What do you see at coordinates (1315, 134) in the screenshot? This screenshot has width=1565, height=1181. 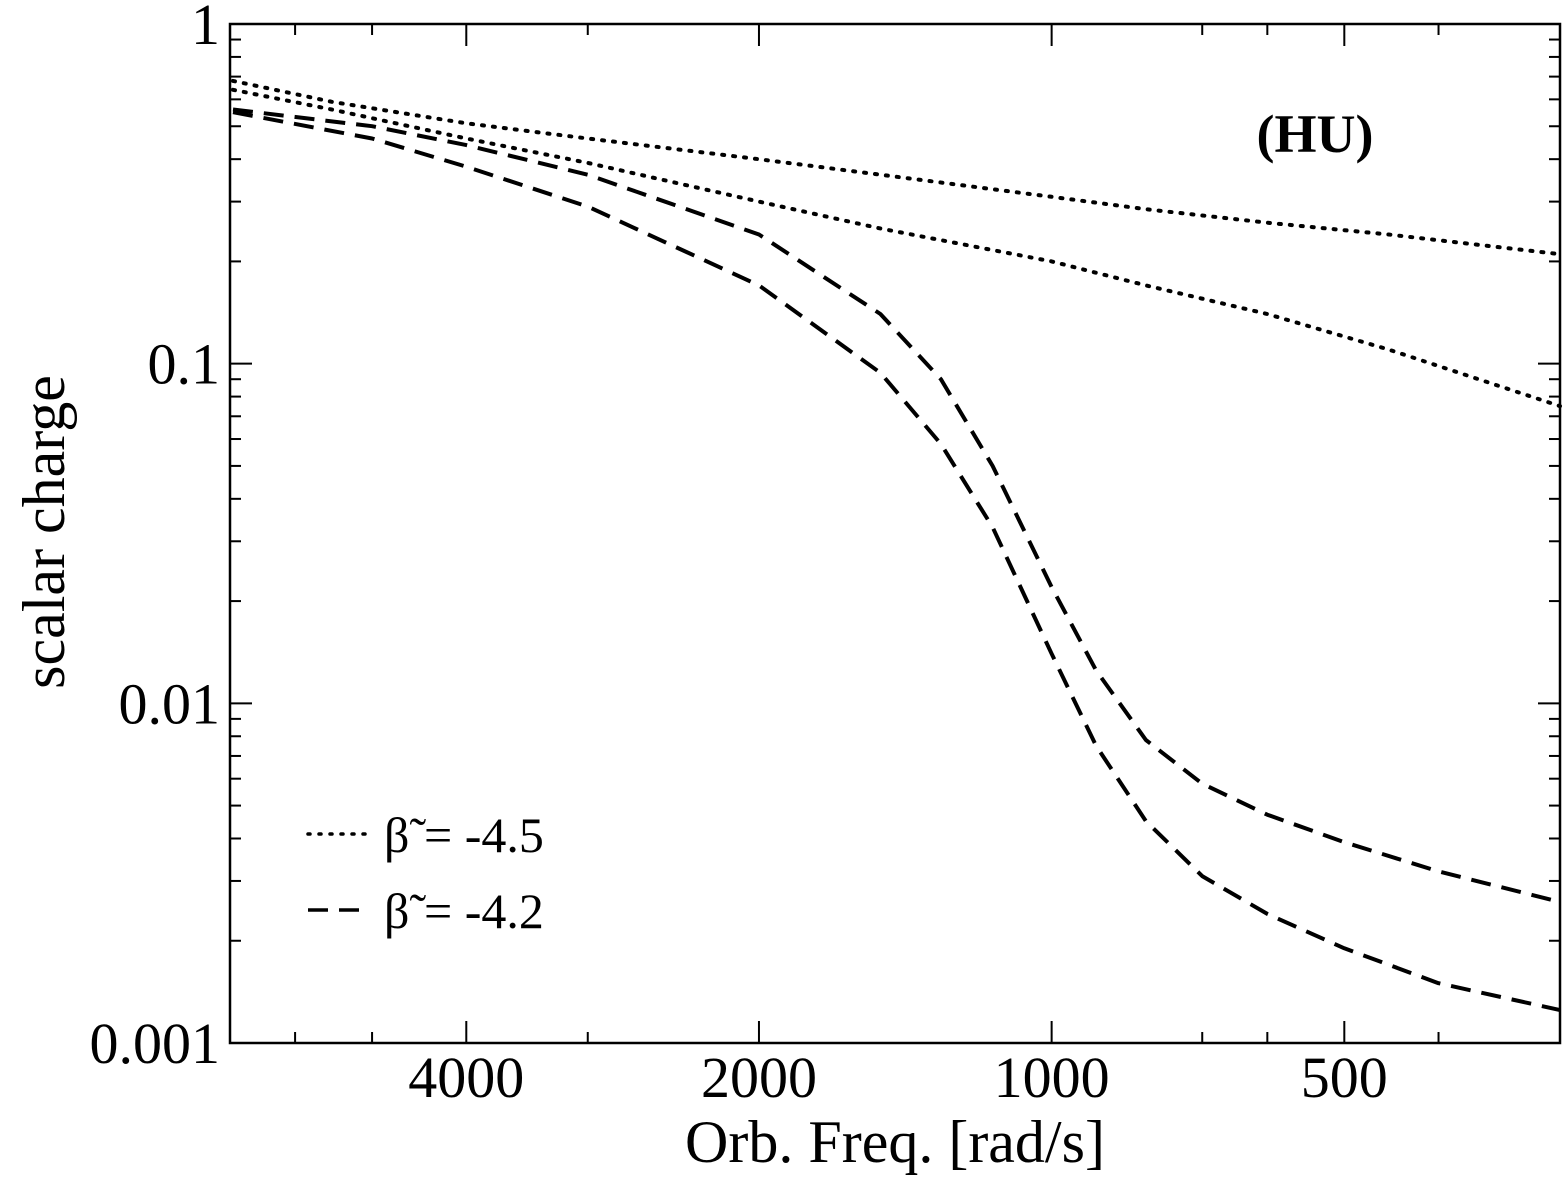 I see `annotation-label: (HU)` at bounding box center [1315, 134].